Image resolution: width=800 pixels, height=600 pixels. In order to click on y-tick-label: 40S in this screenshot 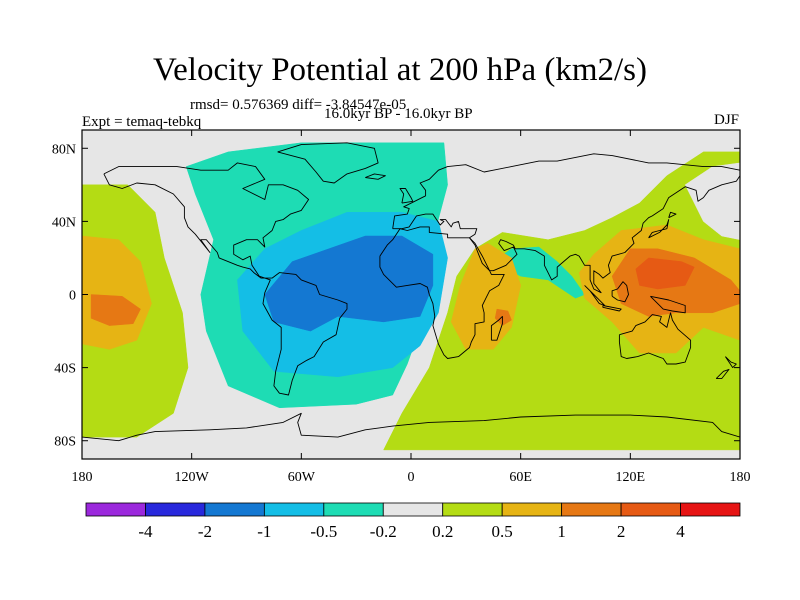, I will do `click(65, 369)`.